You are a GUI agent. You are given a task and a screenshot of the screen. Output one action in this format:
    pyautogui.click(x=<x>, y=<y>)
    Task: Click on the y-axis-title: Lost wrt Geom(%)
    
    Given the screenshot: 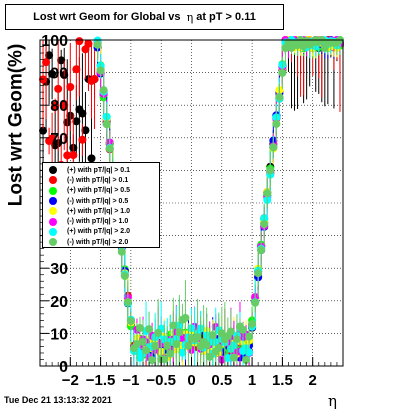 What is the action you would take?
    pyautogui.click(x=15, y=125)
    